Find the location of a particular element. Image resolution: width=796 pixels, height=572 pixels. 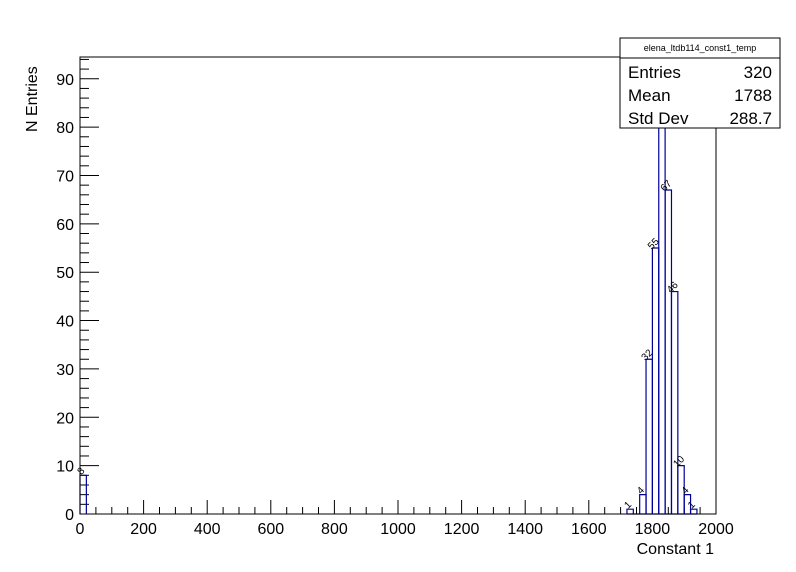

x-tick-label: 0 is located at coordinates (80, 529).